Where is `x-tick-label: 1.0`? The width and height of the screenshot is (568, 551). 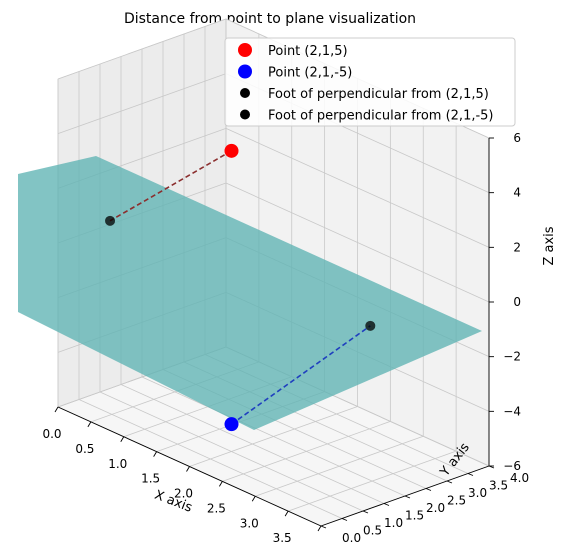
x-tick-label: 1.0 is located at coordinates (117, 464).